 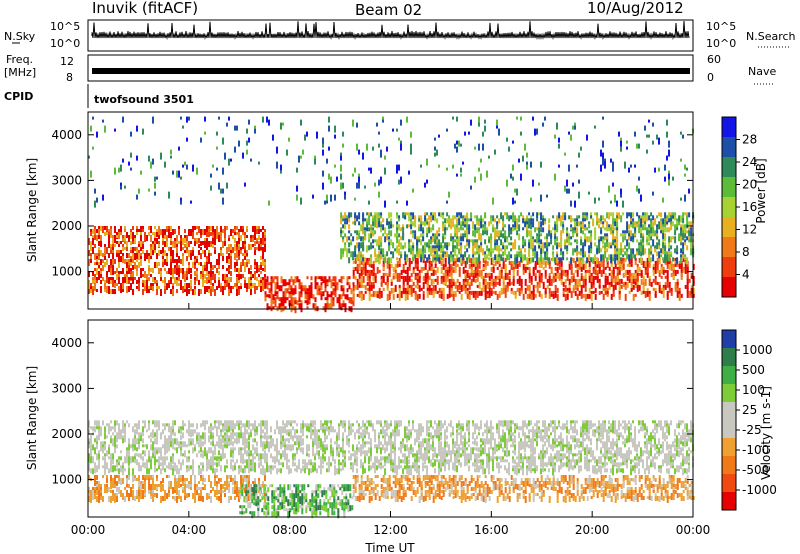 I want to click on cpid-panel: CPID twofsound 3501, so click(x=99, y=96).